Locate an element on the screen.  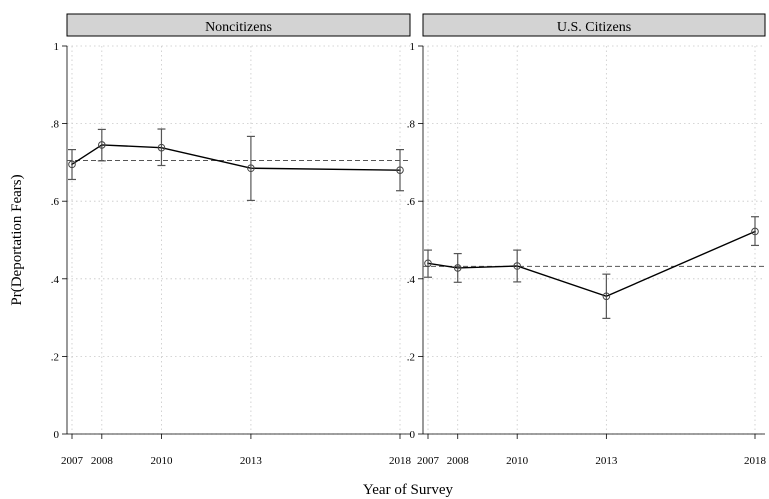
panel-title: U.S. Citizens is located at coordinates (594, 27).